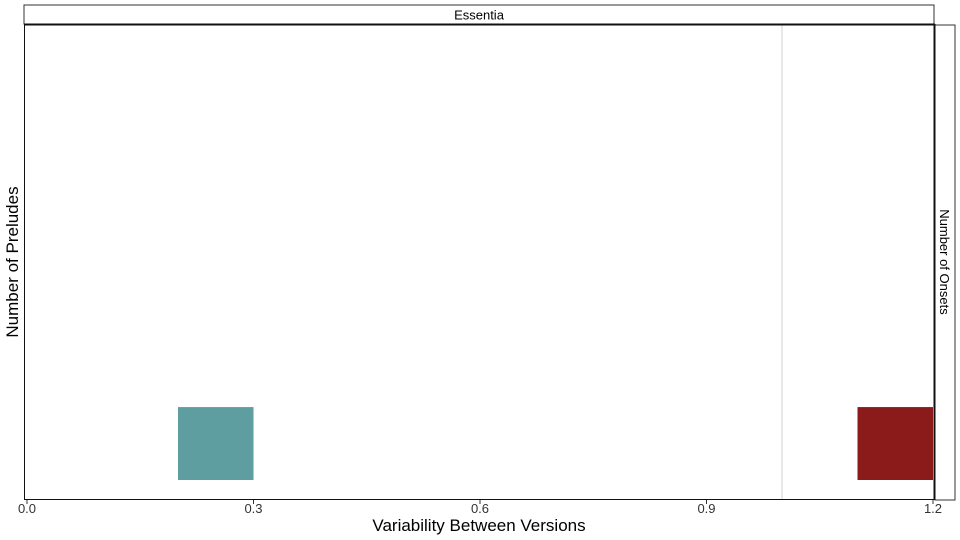 The image size is (960, 540). What do you see at coordinates (253, 508) in the screenshot?
I see `x-tick-label: 0.3` at bounding box center [253, 508].